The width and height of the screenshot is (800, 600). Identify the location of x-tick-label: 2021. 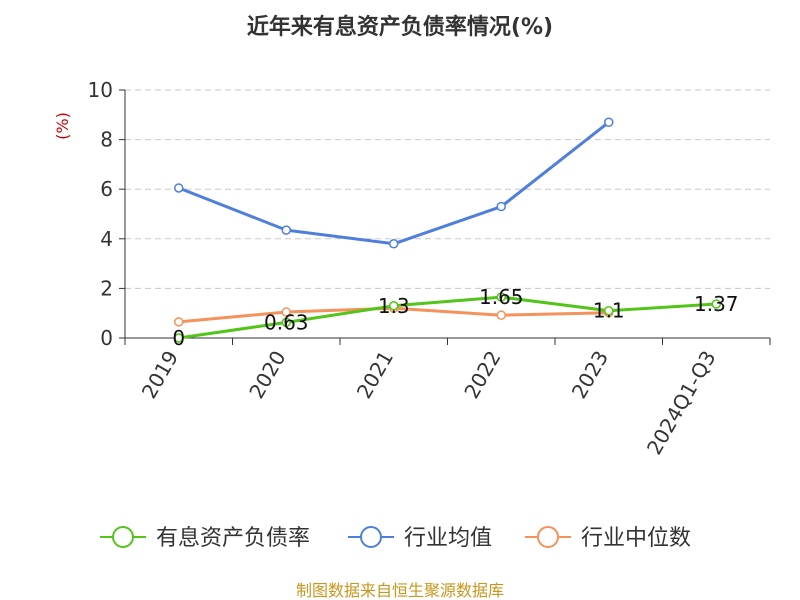
(375, 375).